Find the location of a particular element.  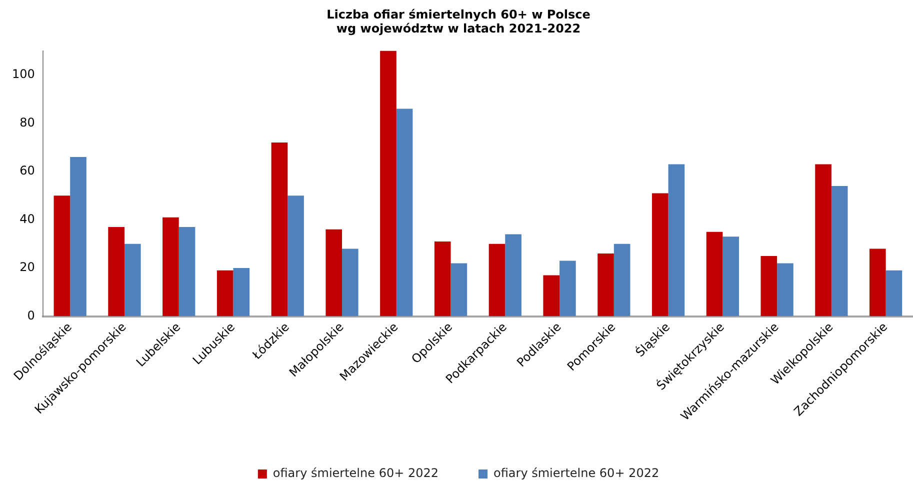

chart-title: Liczba ofiar śmiertelnych 60+ w Polsce wg województw w latach 2021-2022 is located at coordinates (458, 21).